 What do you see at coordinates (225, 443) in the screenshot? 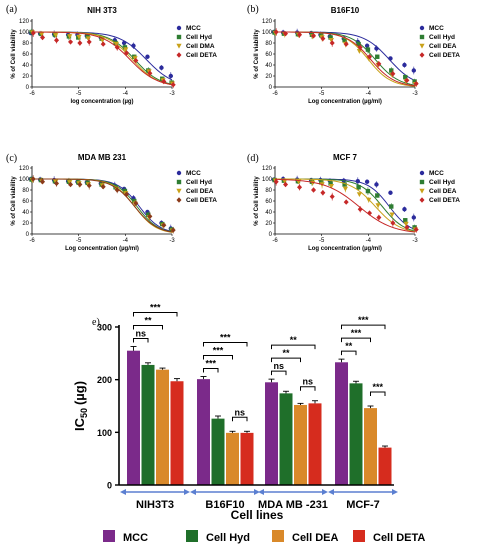
I see `bar-group-b16f10: B16F10` at bounding box center [225, 443].